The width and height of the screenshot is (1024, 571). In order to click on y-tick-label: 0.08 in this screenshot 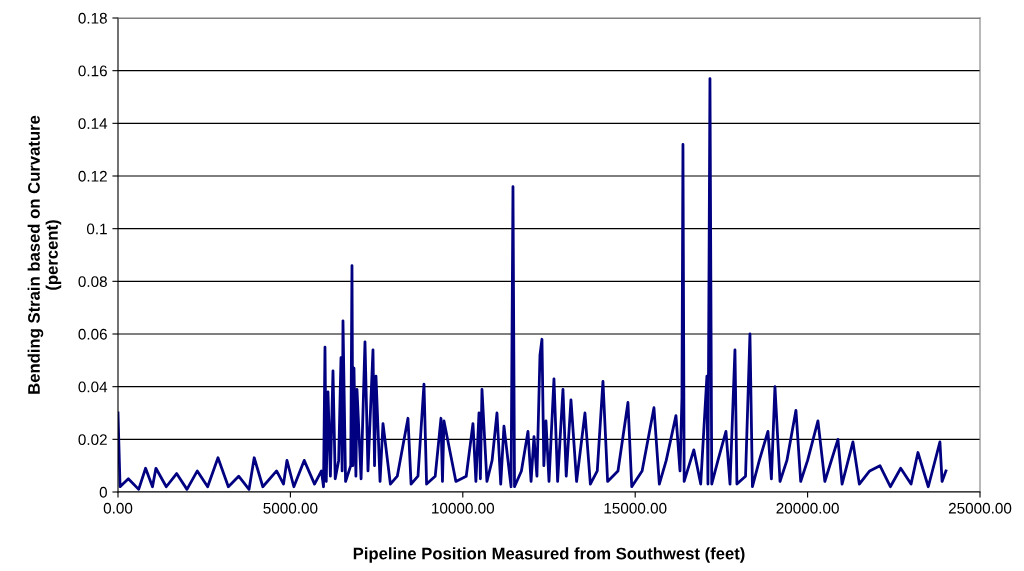, I will do `click(92, 282)`.